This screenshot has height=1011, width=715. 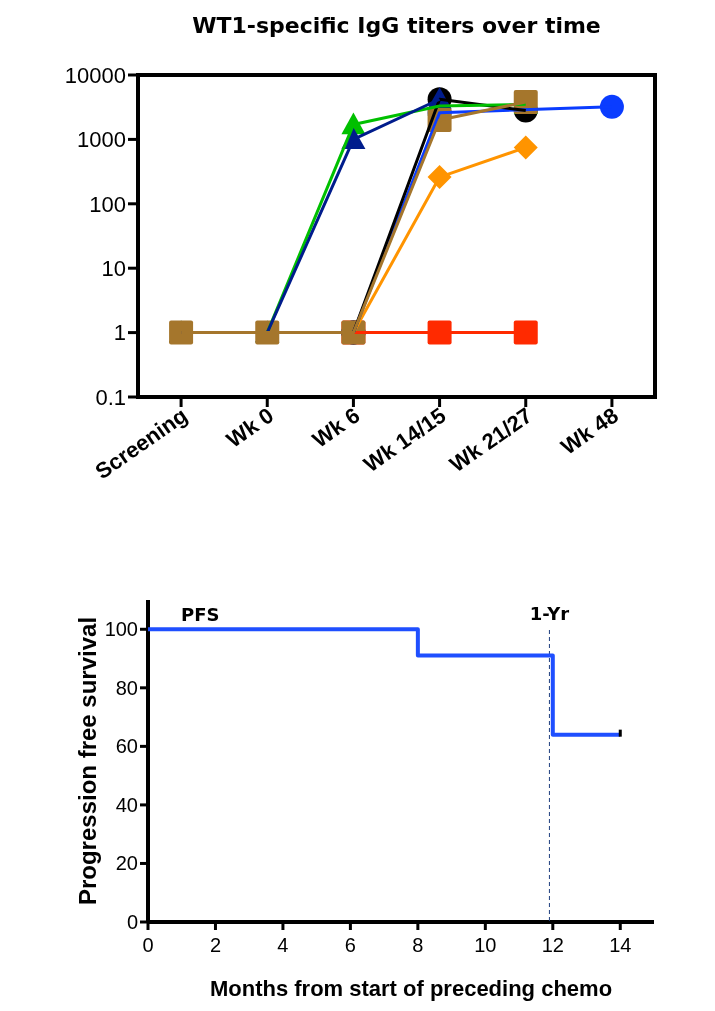 What do you see at coordinates (411, 988) in the screenshot?
I see `x-axis-title: Months from start of preceding chemo` at bounding box center [411, 988].